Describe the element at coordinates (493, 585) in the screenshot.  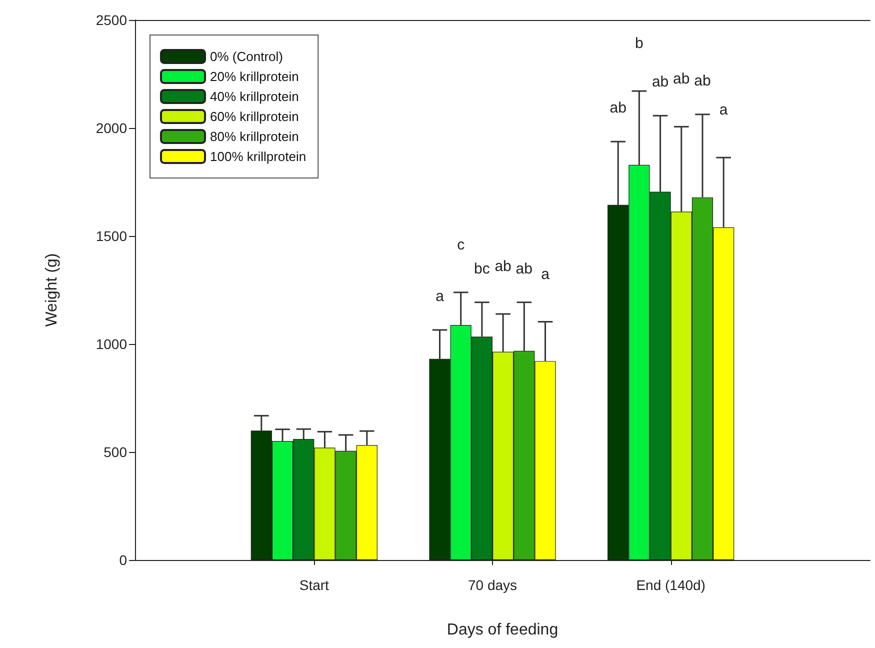
I see `x-tick-label: 70 days` at that location.